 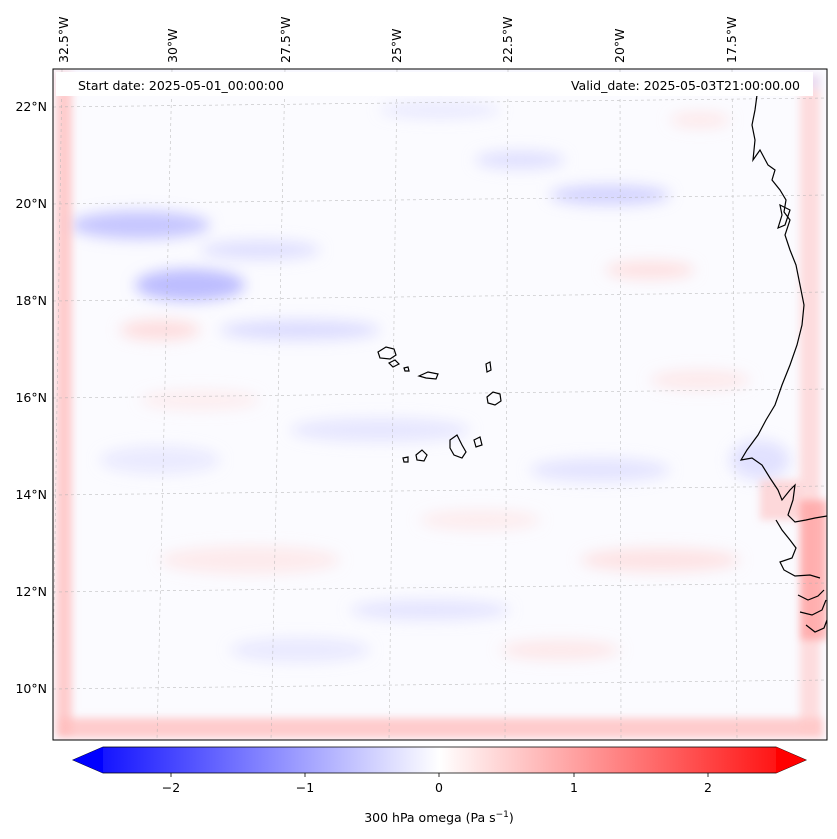 I want to click on lat-label-20n: 20°N, so click(x=31, y=203).